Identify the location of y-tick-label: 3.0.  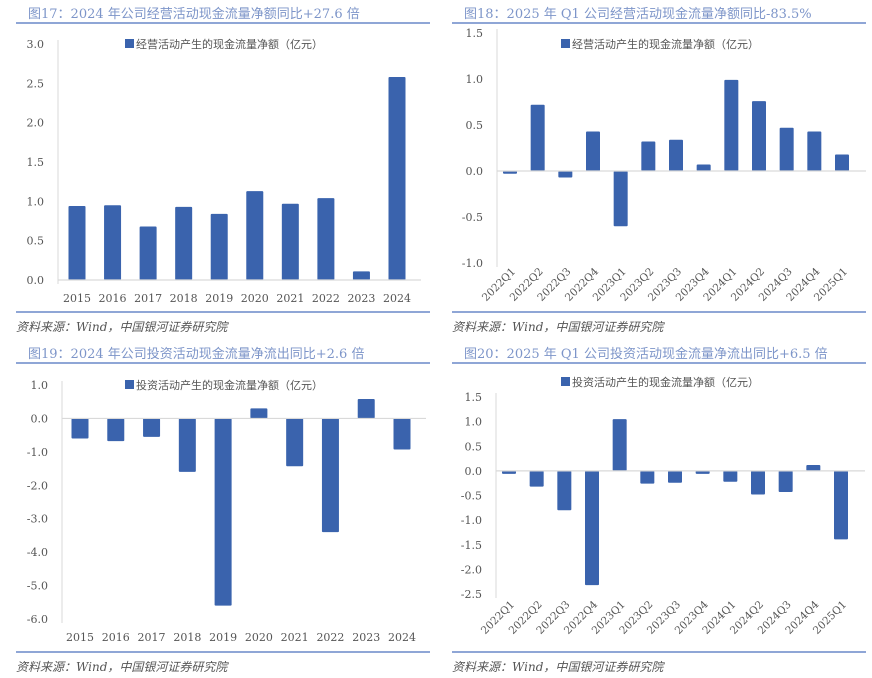
(36, 44).